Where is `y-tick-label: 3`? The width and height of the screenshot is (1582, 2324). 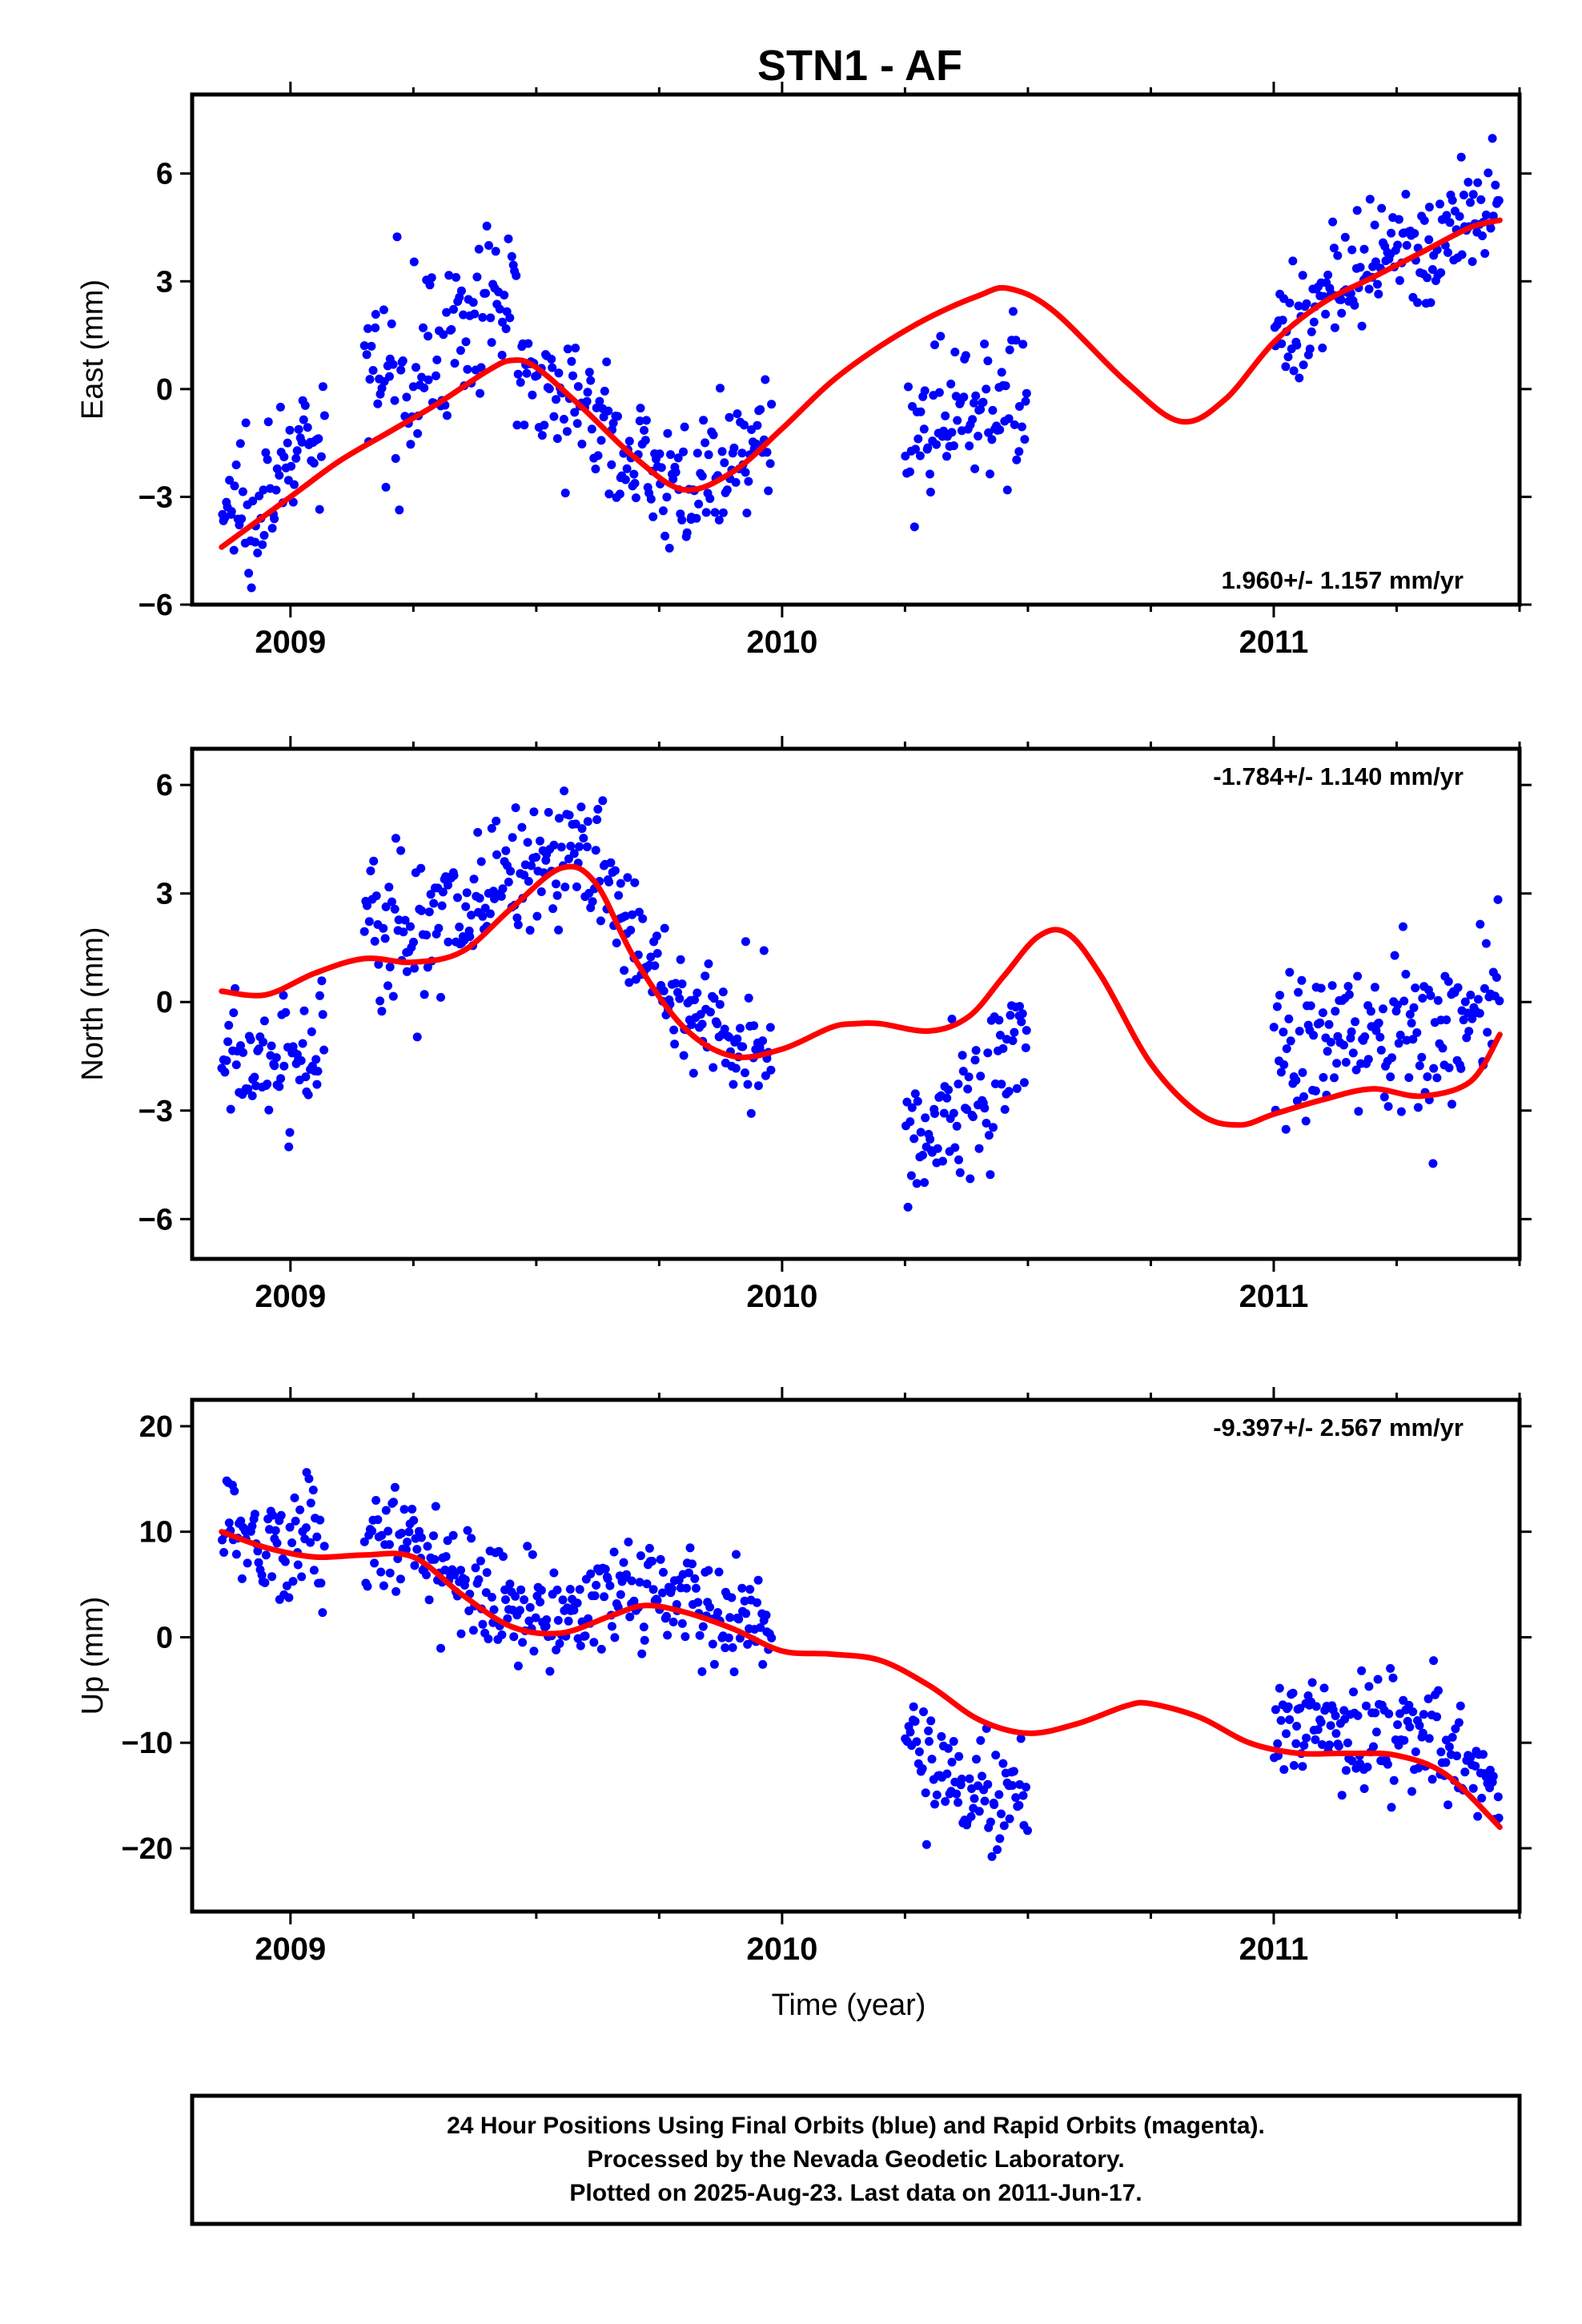
y-tick-label: 3 is located at coordinates (164, 894).